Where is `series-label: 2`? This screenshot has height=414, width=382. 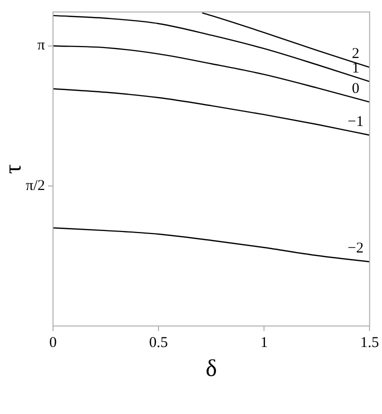 series-label: 2 is located at coordinates (356, 54).